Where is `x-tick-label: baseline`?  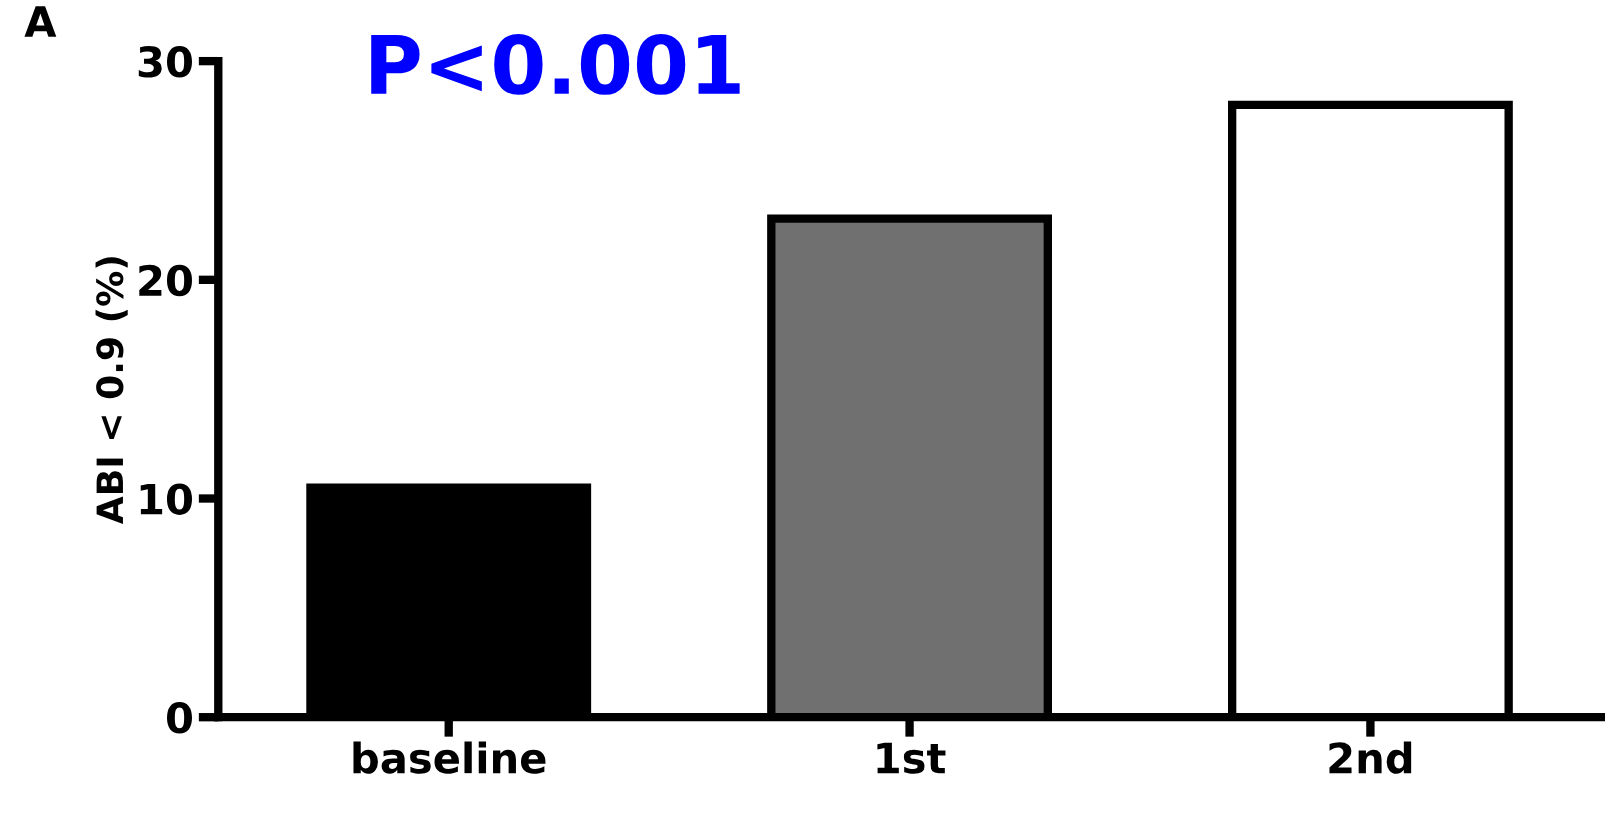
x-tick-label: baseline is located at coordinates (449, 757).